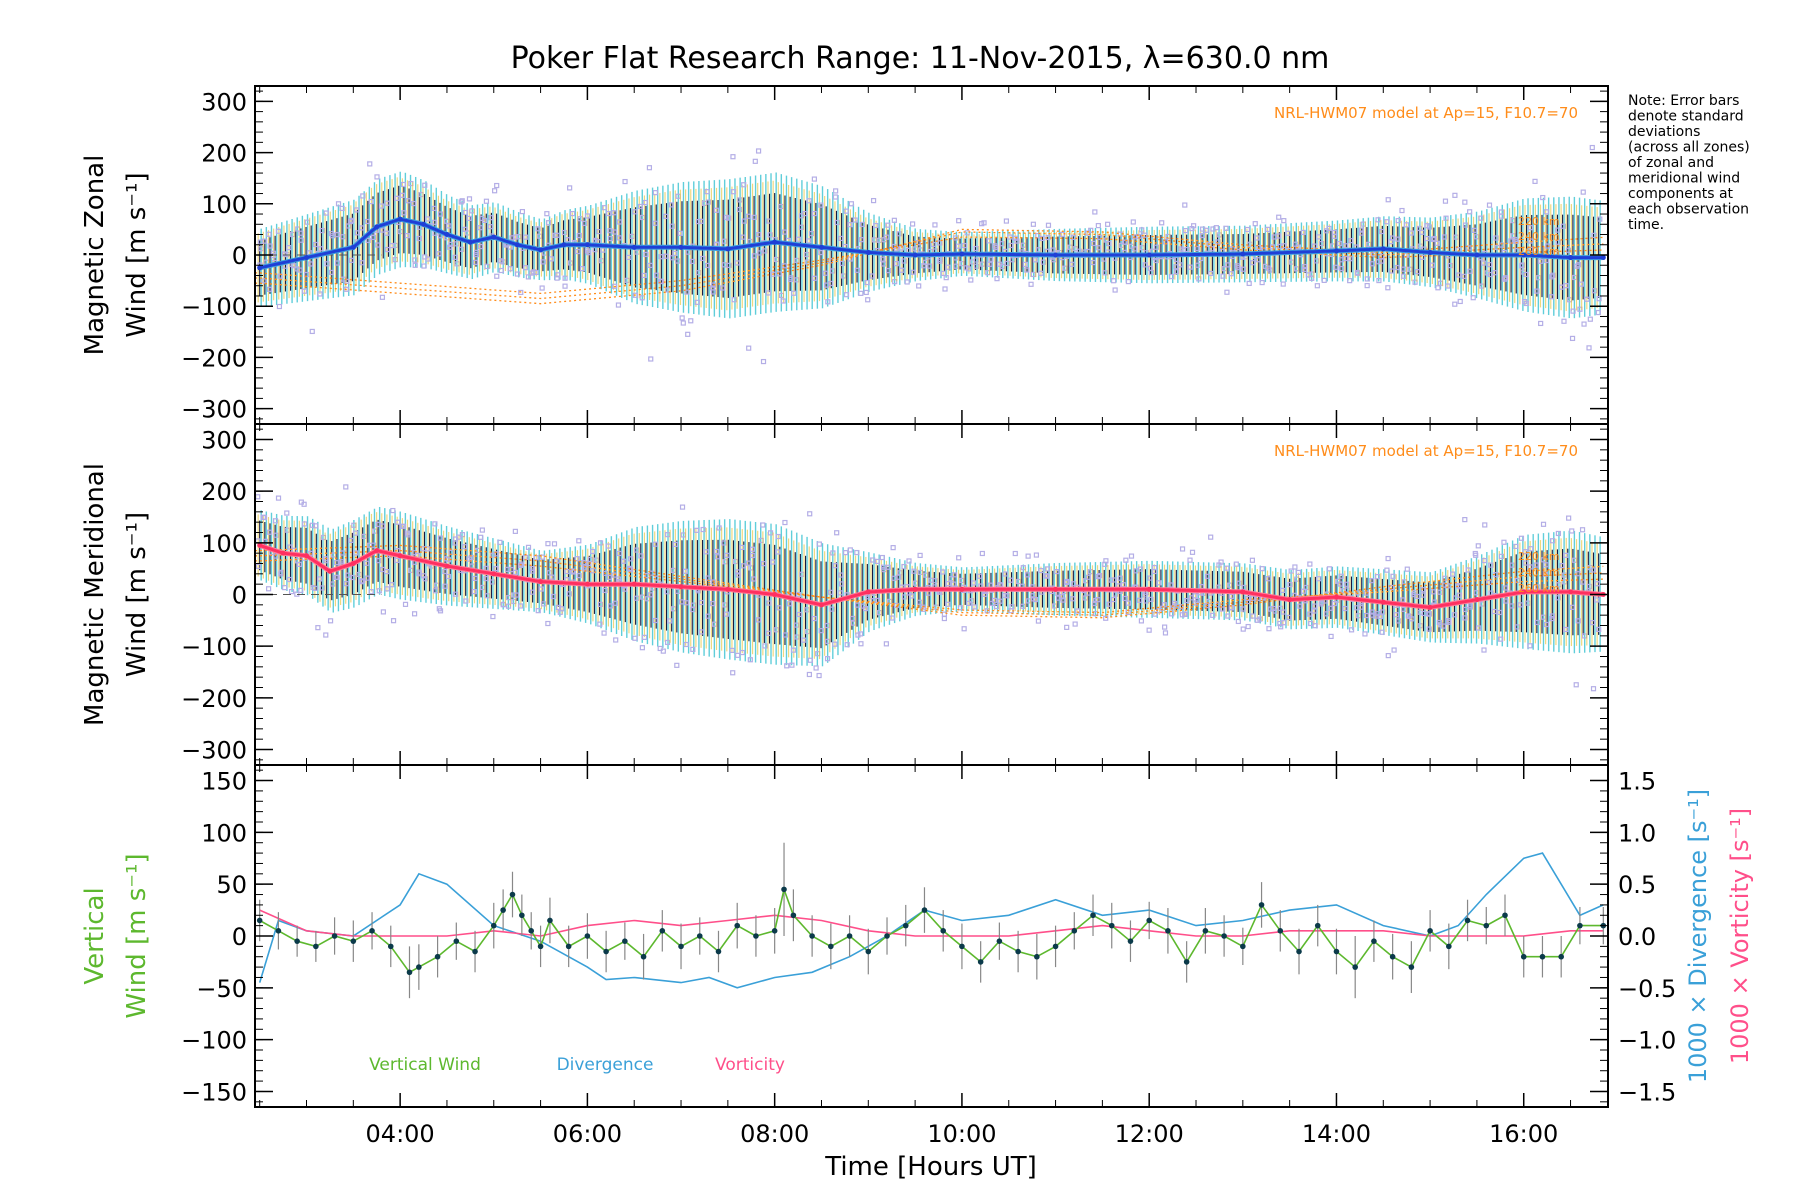  What do you see at coordinates (1523, 1134) in the screenshot?
I see `x-tick-label: 16:00` at bounding box center [1523, 1134].